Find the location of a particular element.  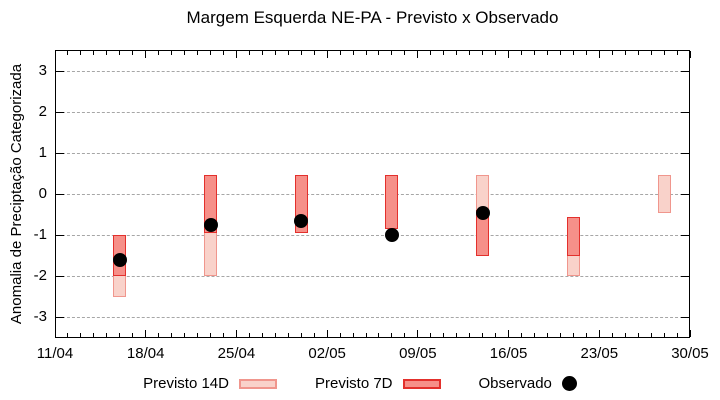

x-tick-label: 23/05 is located at coordinates (599, 353).